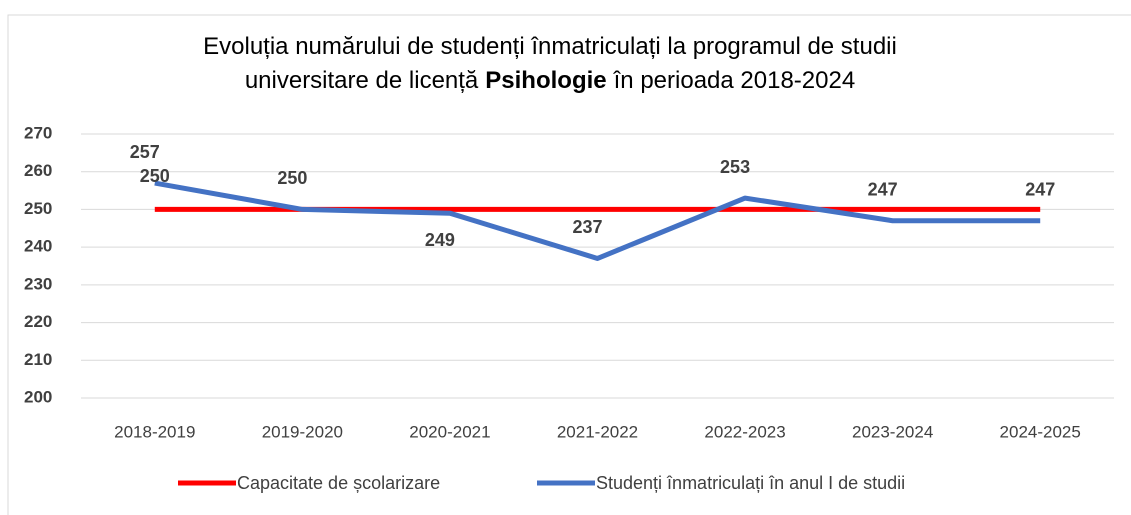 Image resolution: width=1131 pixels, height=515 pixels. I want to click on title-part: Psihologie, so click(545, 80).